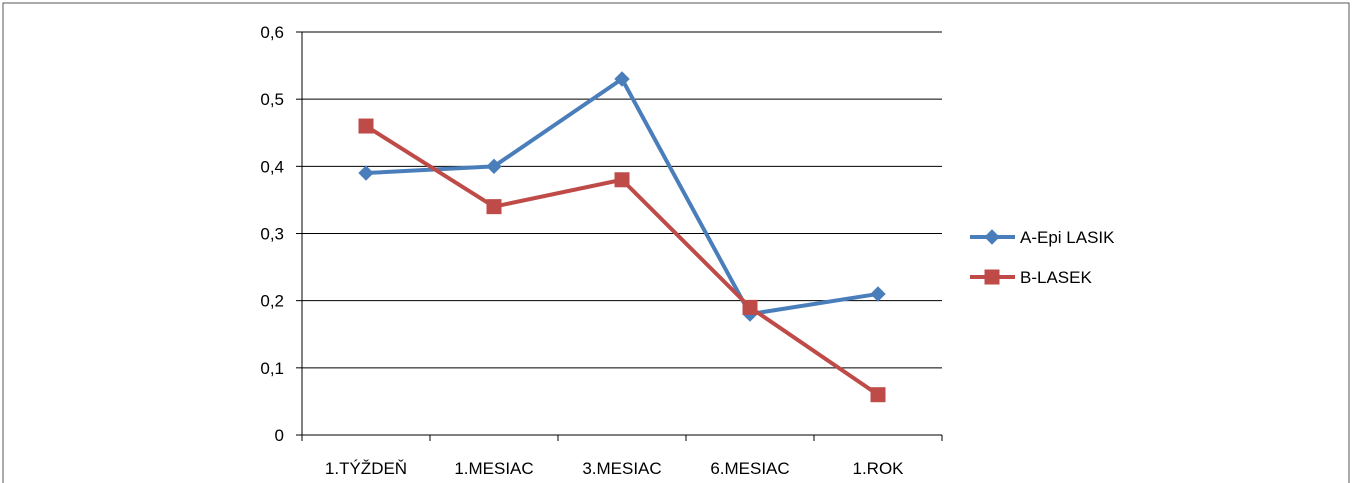 The width and height of the screenshot is (1353, 483). Describe the element at coordinates (272, 301) in the screenshot. I see `y-tick-label: 0,2` at that location.